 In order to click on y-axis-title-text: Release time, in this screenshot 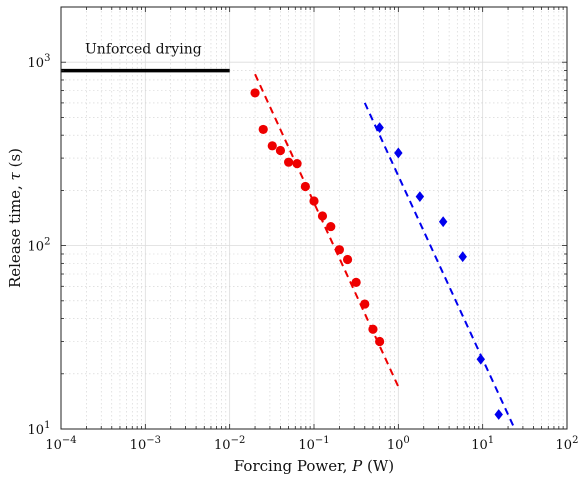, I will do `click(15, 234)`.